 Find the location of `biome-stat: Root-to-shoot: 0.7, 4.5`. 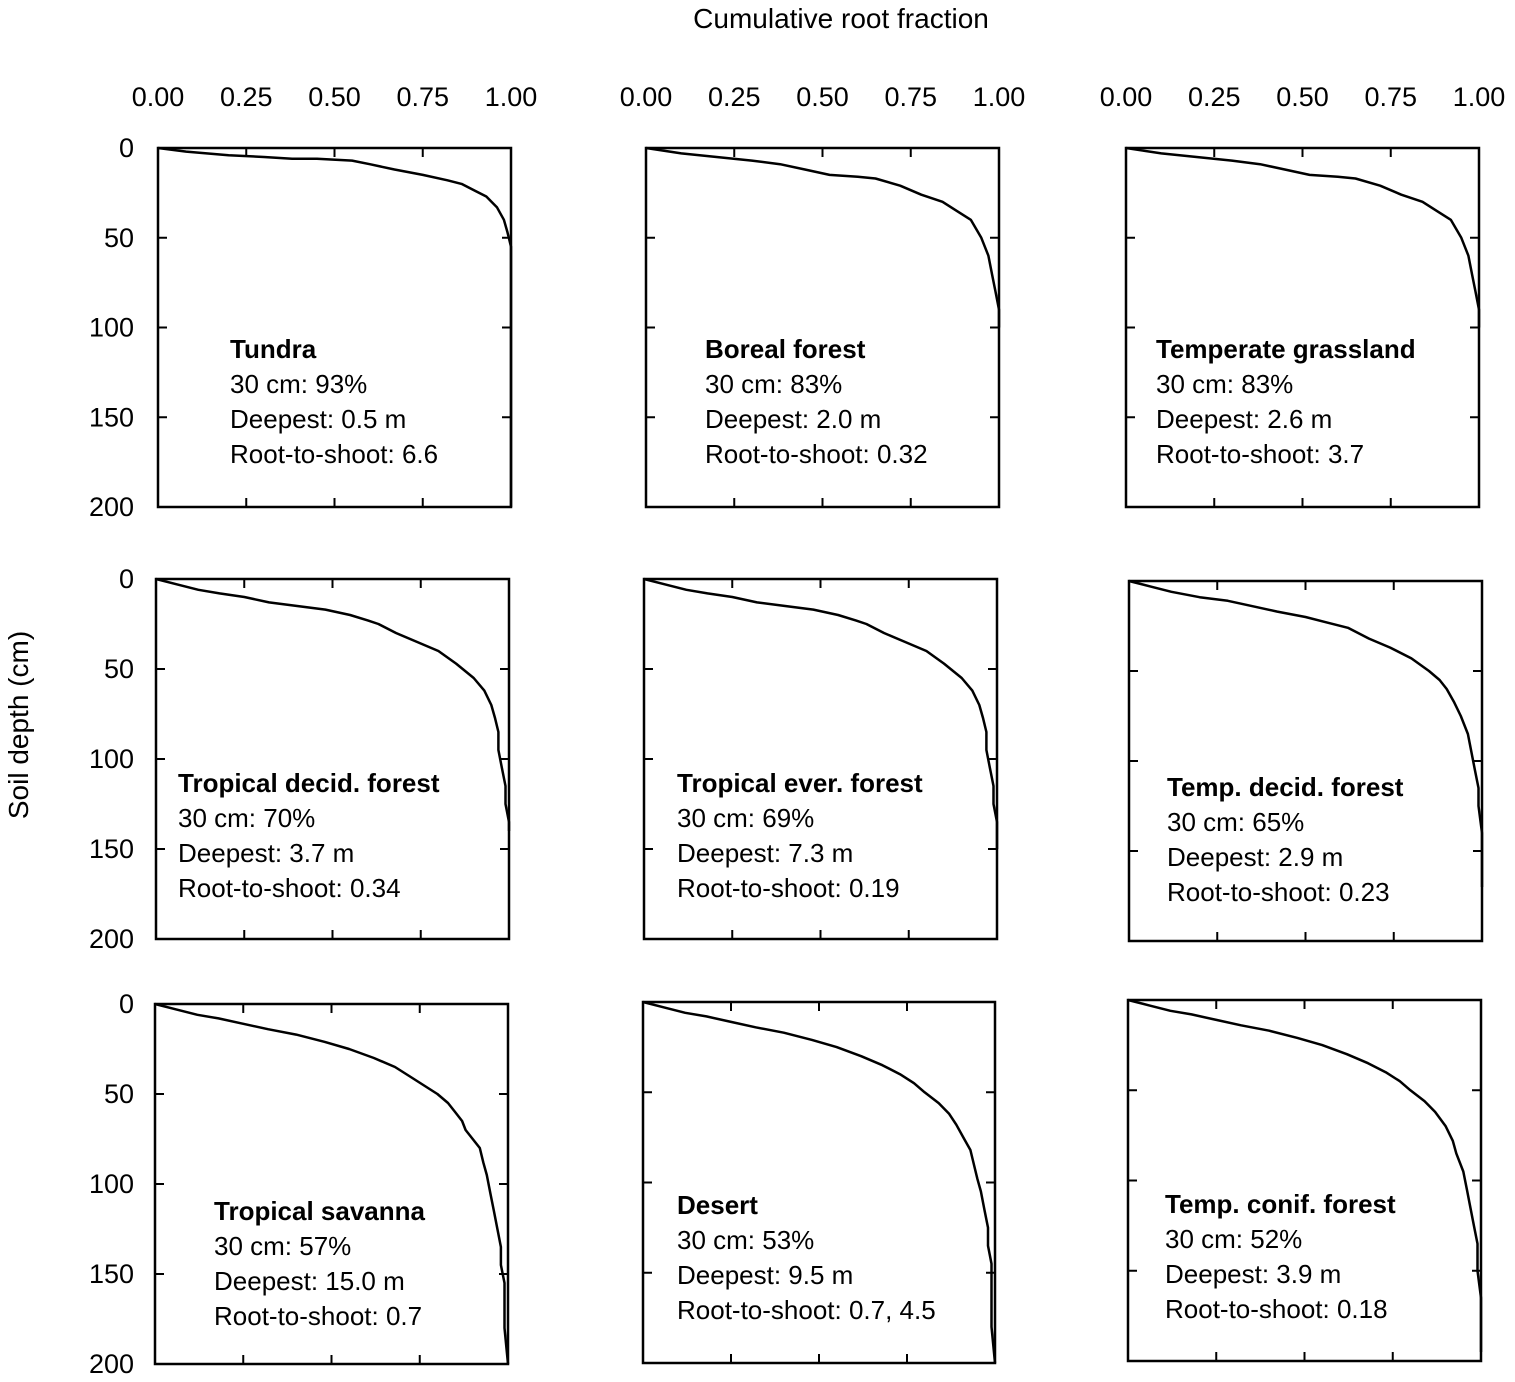

biome-stat: Root-to-shoot: 0.7, 4.5 is located at coordinates (806, 1310).